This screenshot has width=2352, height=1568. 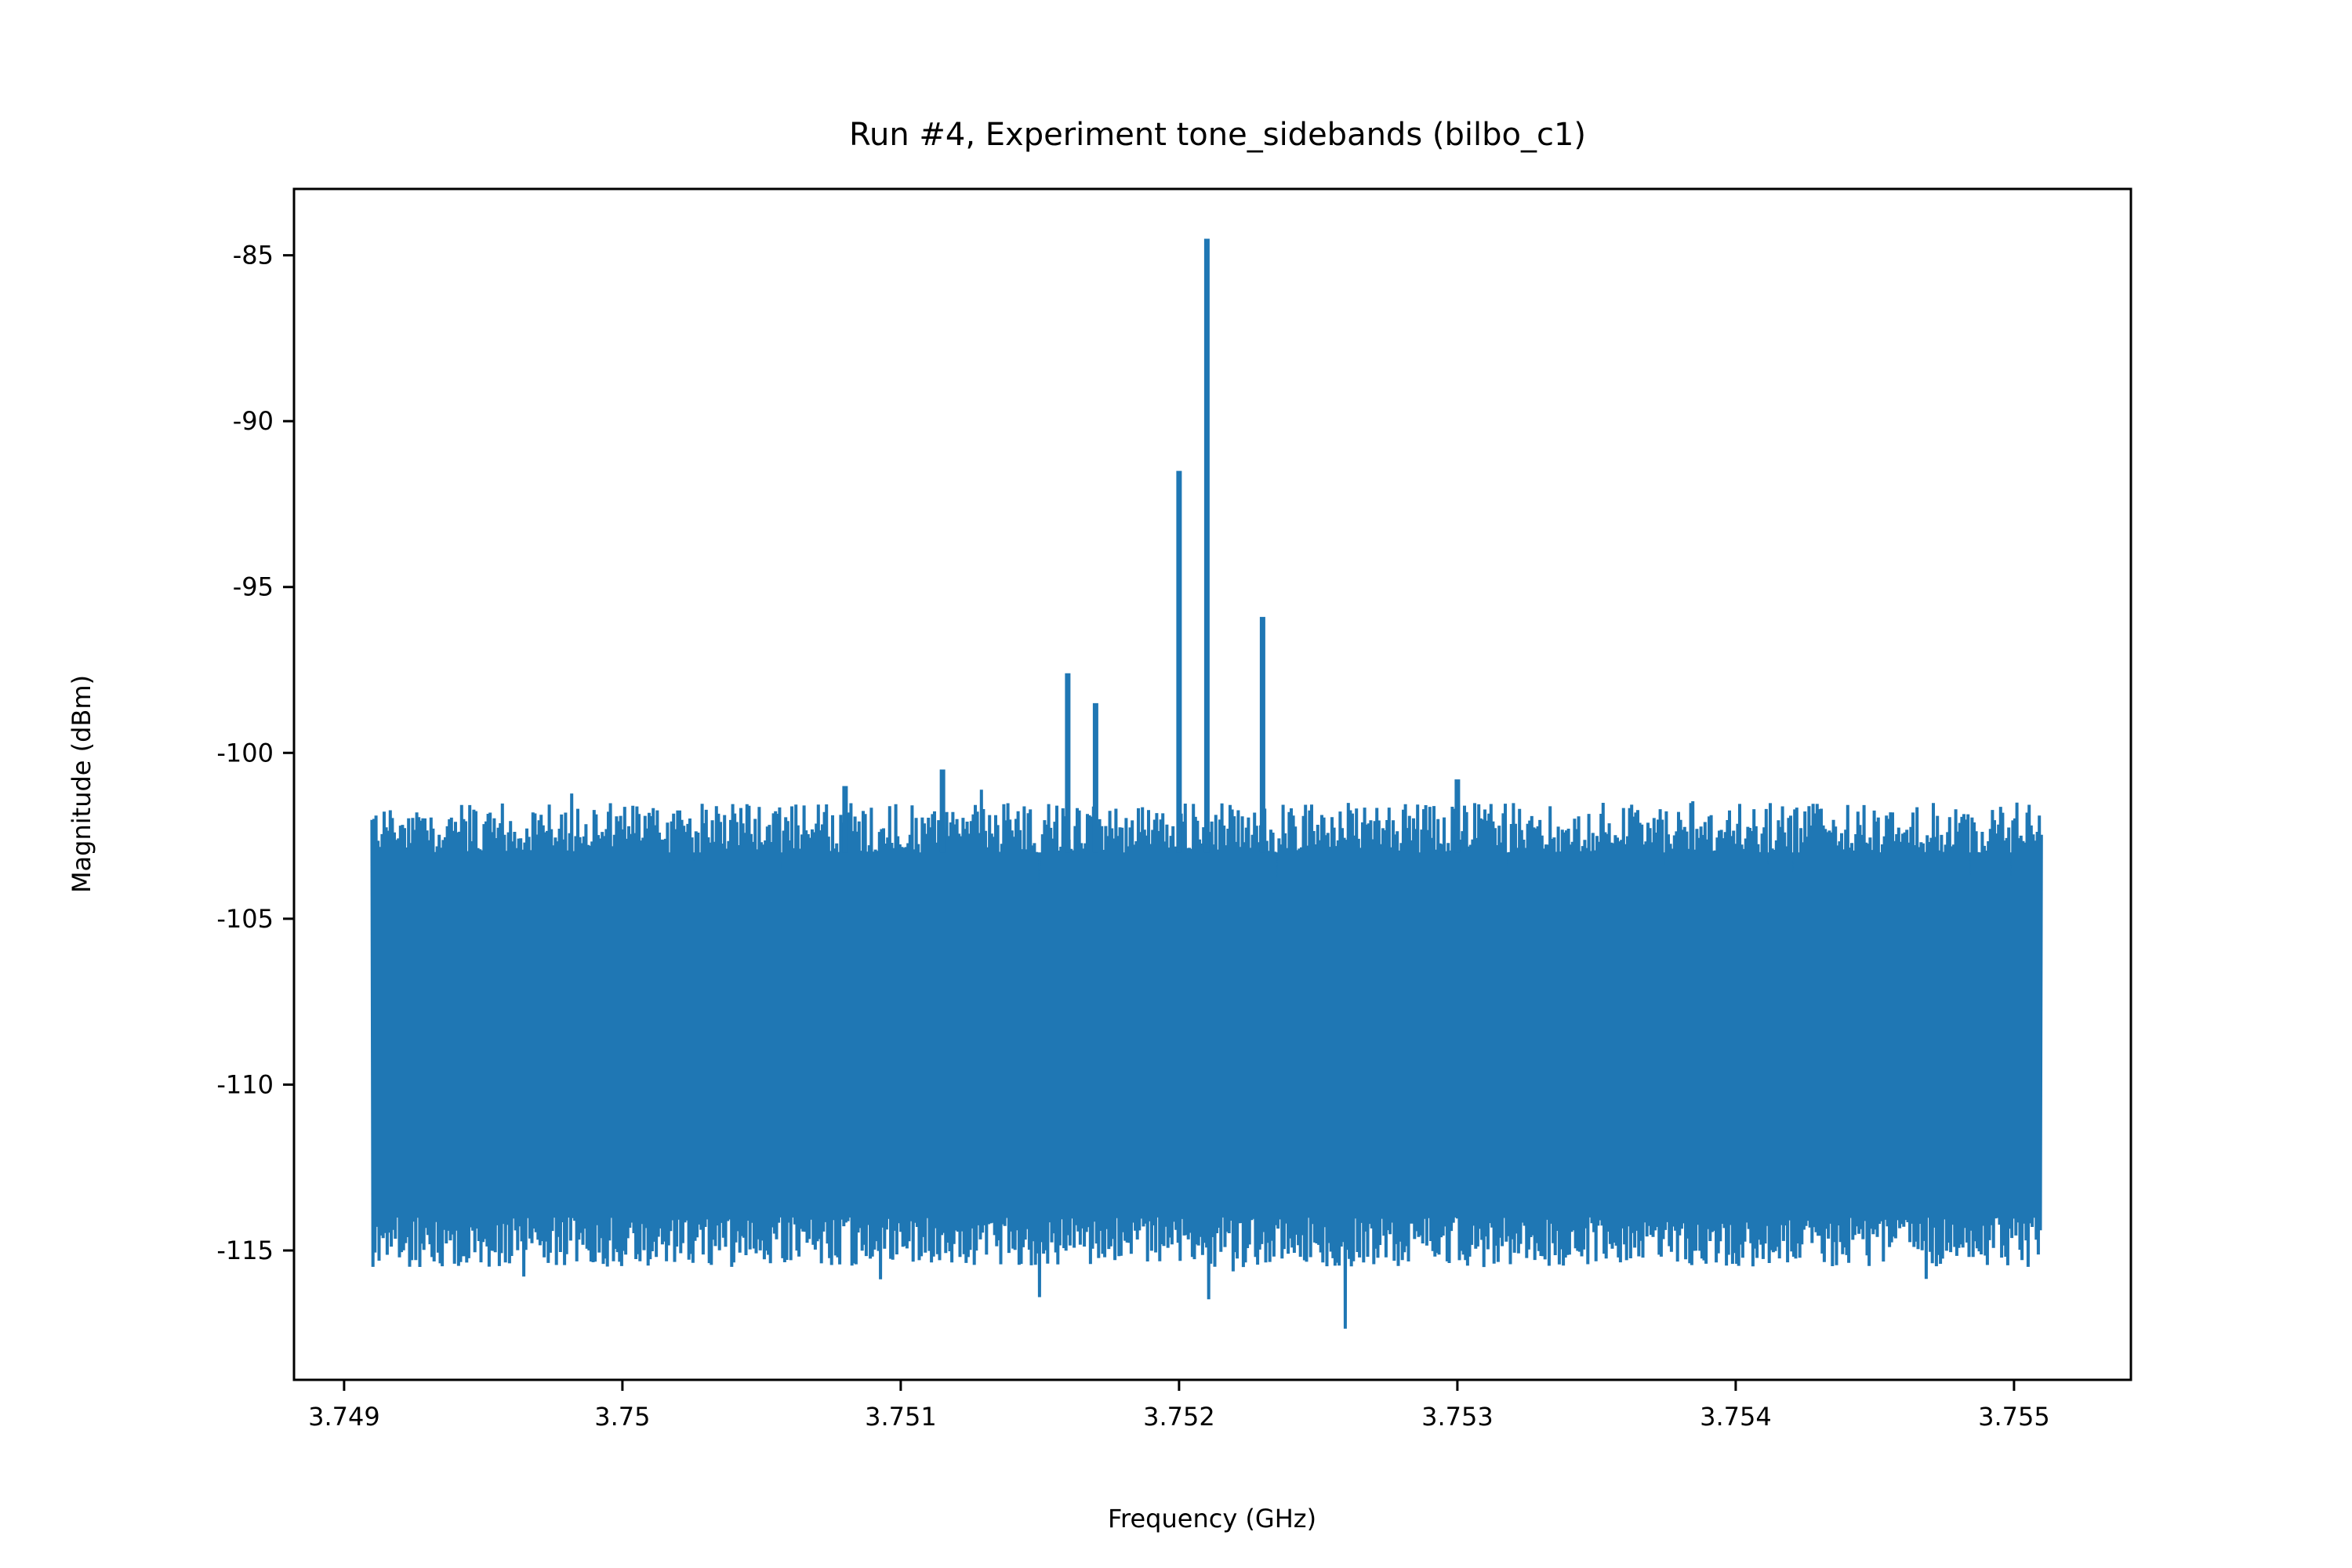 What do you see at coordinates (1151, 545) in the screenshot?
I see `peak-lines` at bounding box center [1151, 545].